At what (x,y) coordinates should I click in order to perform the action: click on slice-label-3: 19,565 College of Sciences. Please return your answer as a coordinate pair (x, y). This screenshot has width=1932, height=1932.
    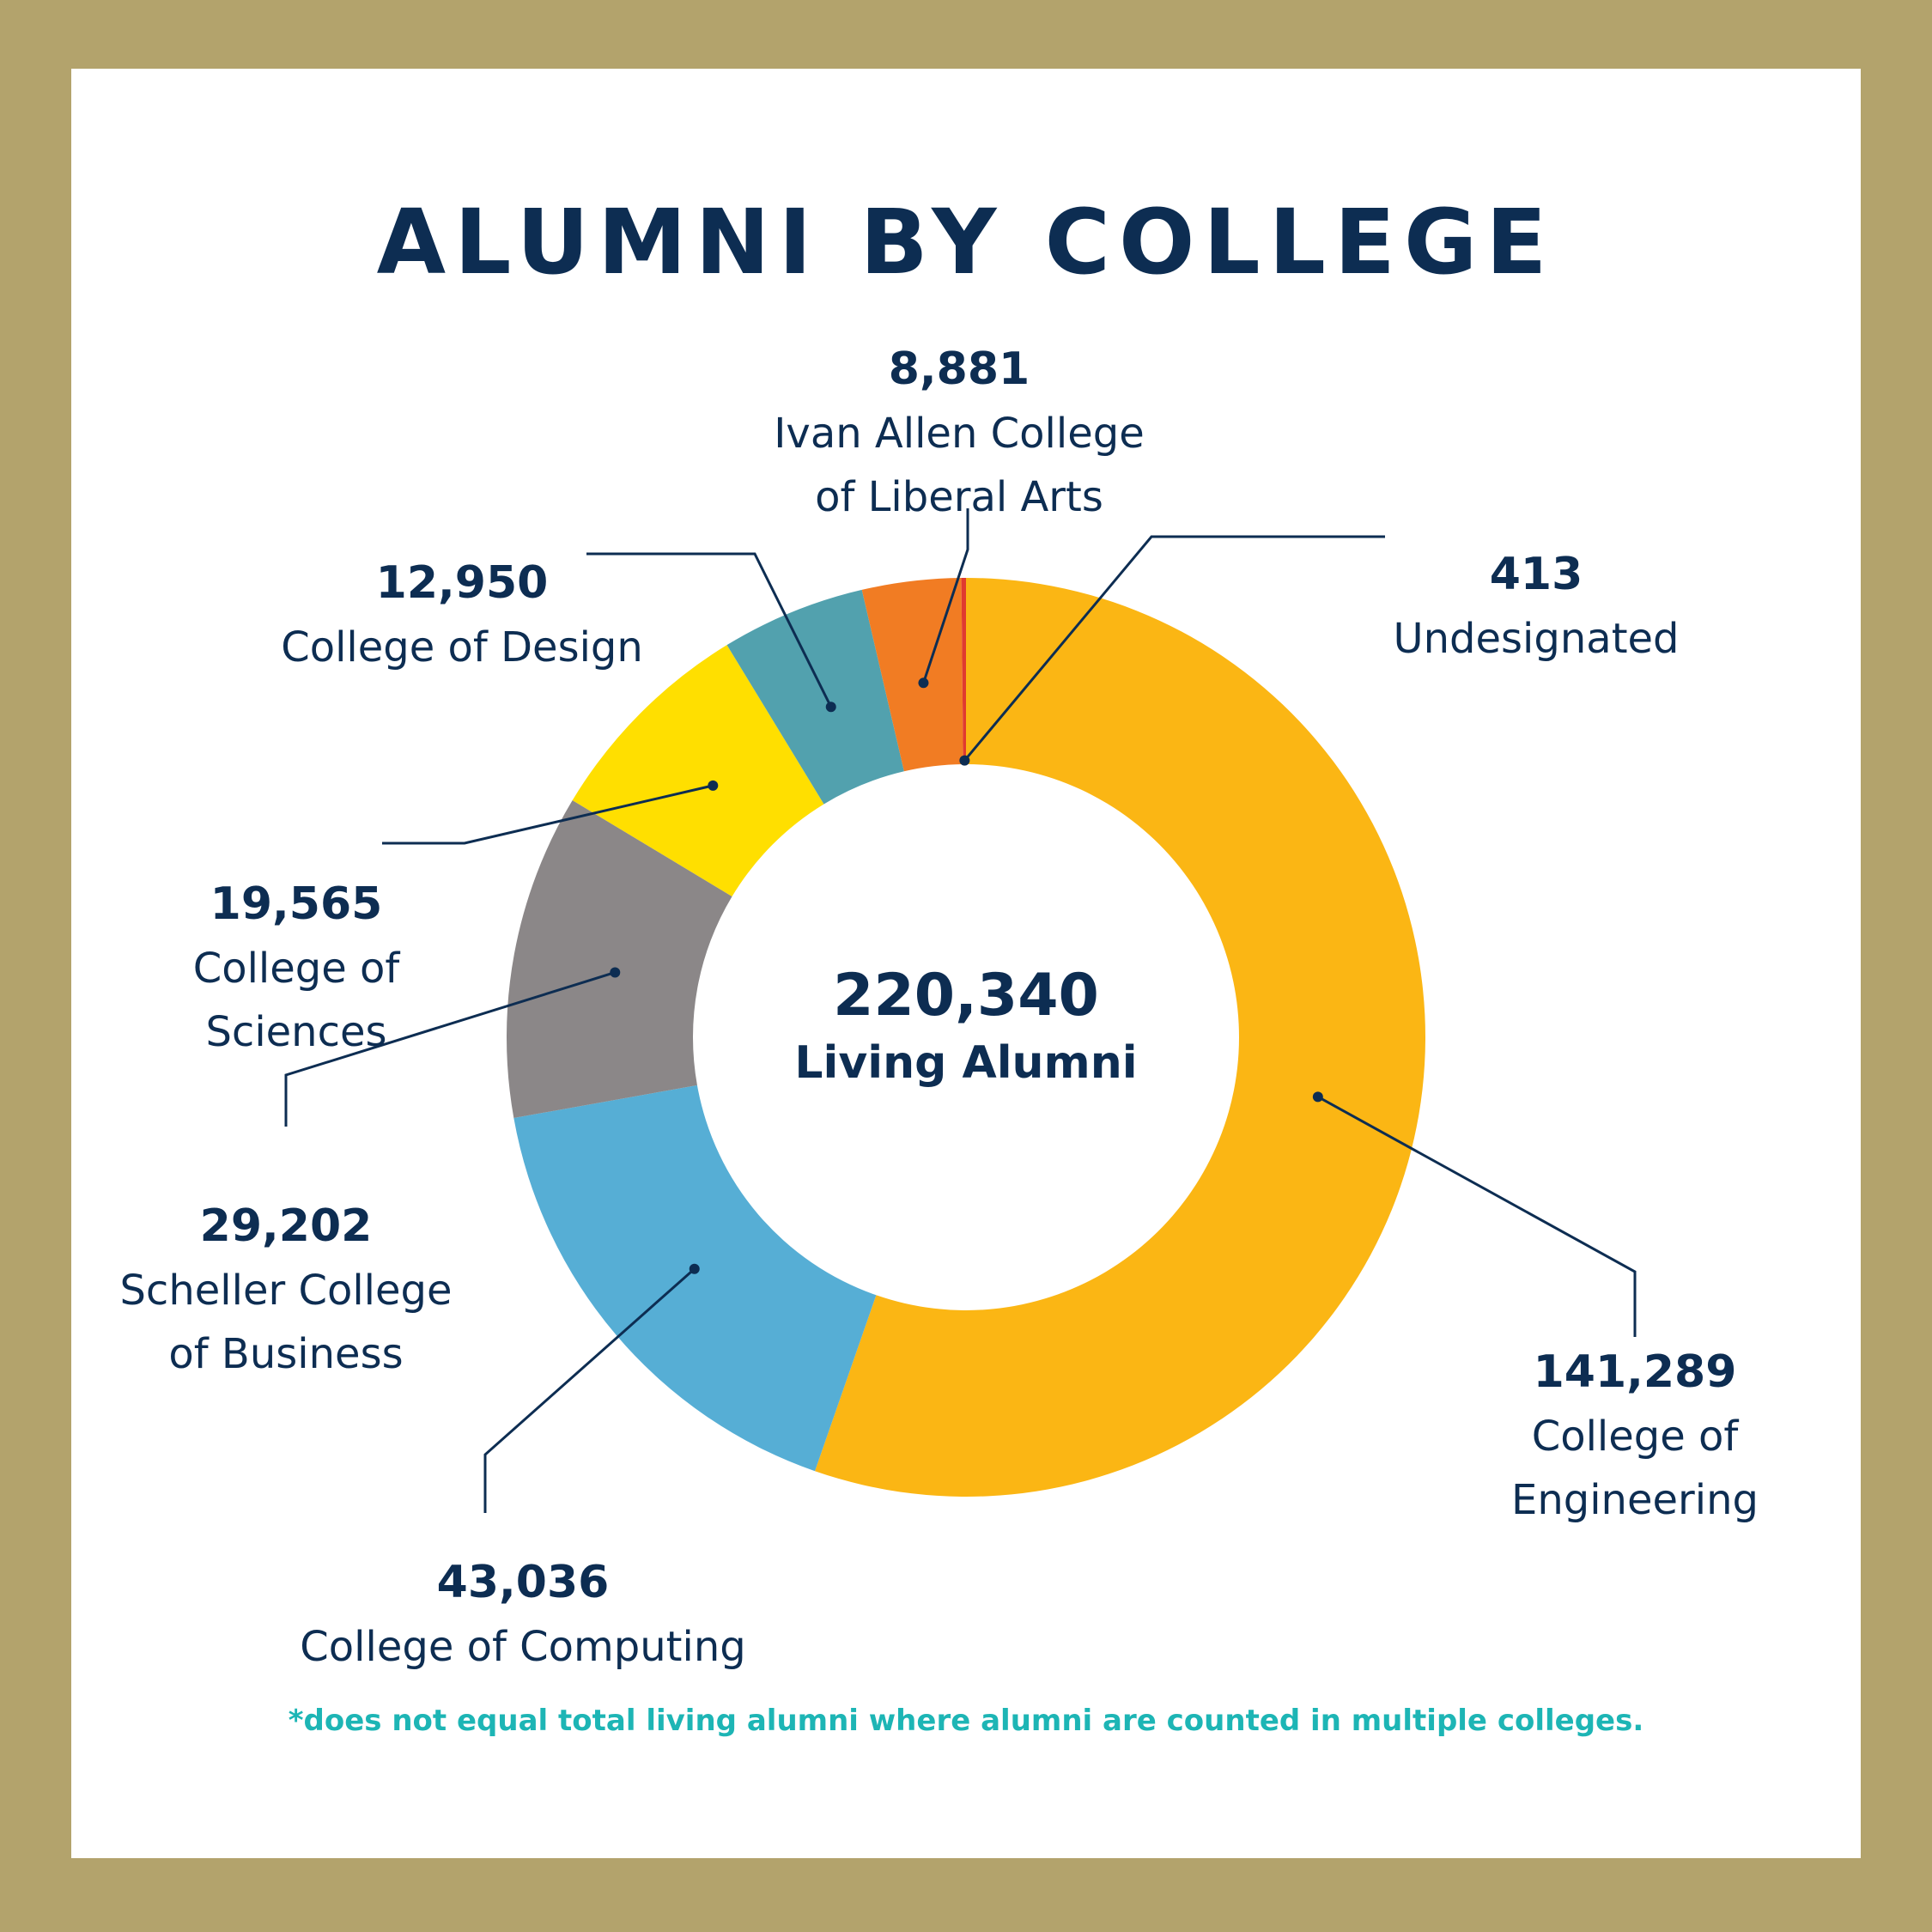
    Looking at the image, I should click on (297, 967).